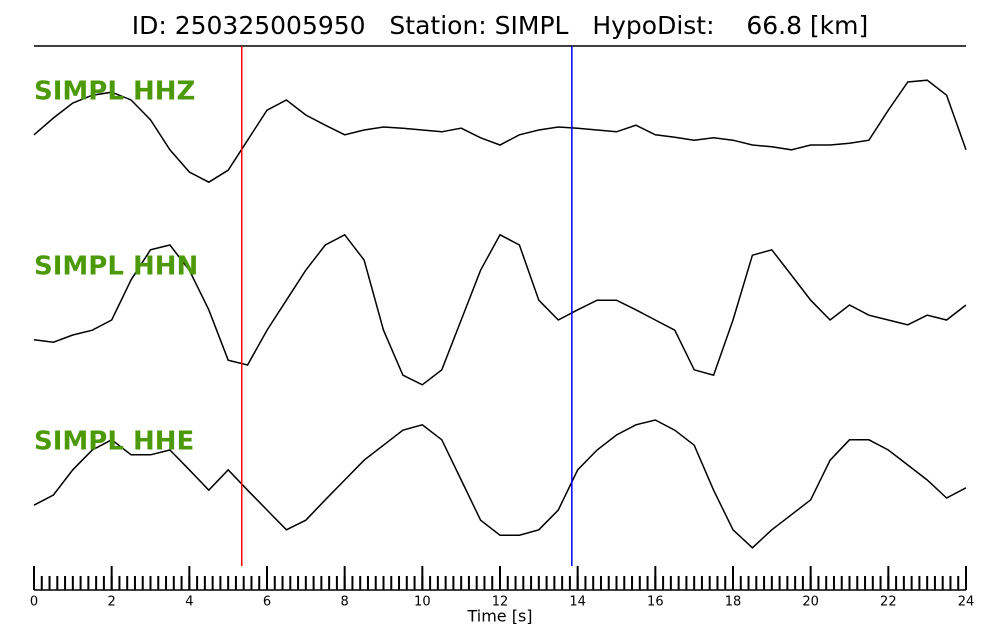  I want to click on x-tick-label: 10, so click(422, 602).